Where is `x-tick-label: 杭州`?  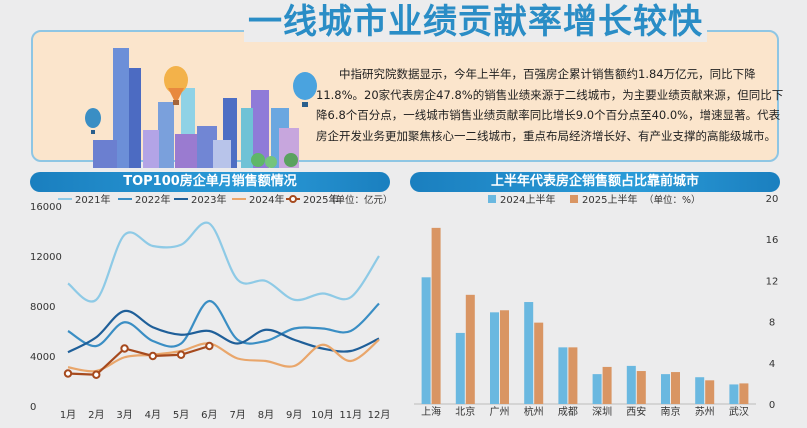 x-tick-label: 杭州 is located at coordinates (534, 411).